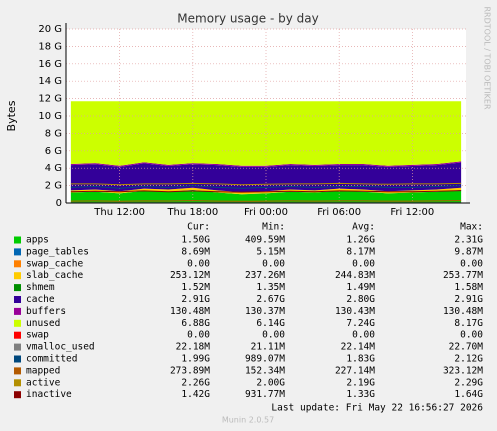 This screenshot has width=497, height=431. What do you see at coordinates (463, 370) in the screenshot?
I see `legend-stat: 323.12M` at bounding box center [463, 370].